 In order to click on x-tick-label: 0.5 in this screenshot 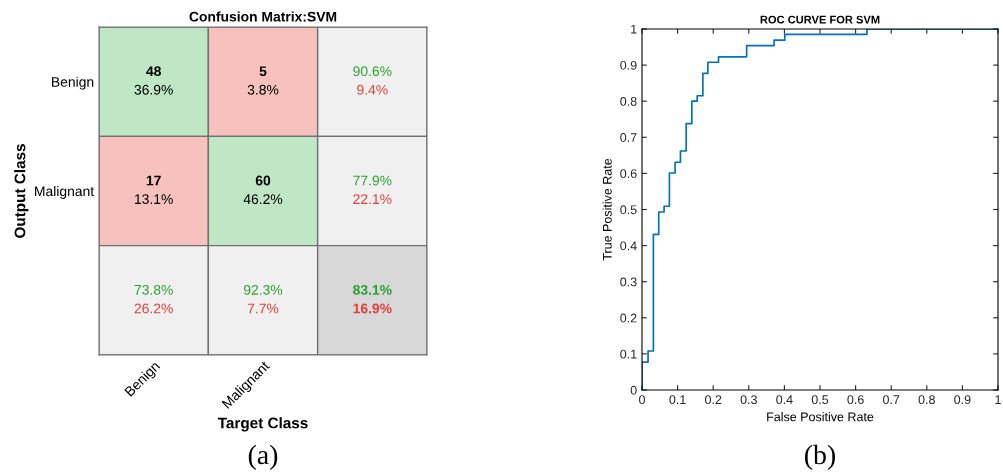, I will do `click(820, 400)`.